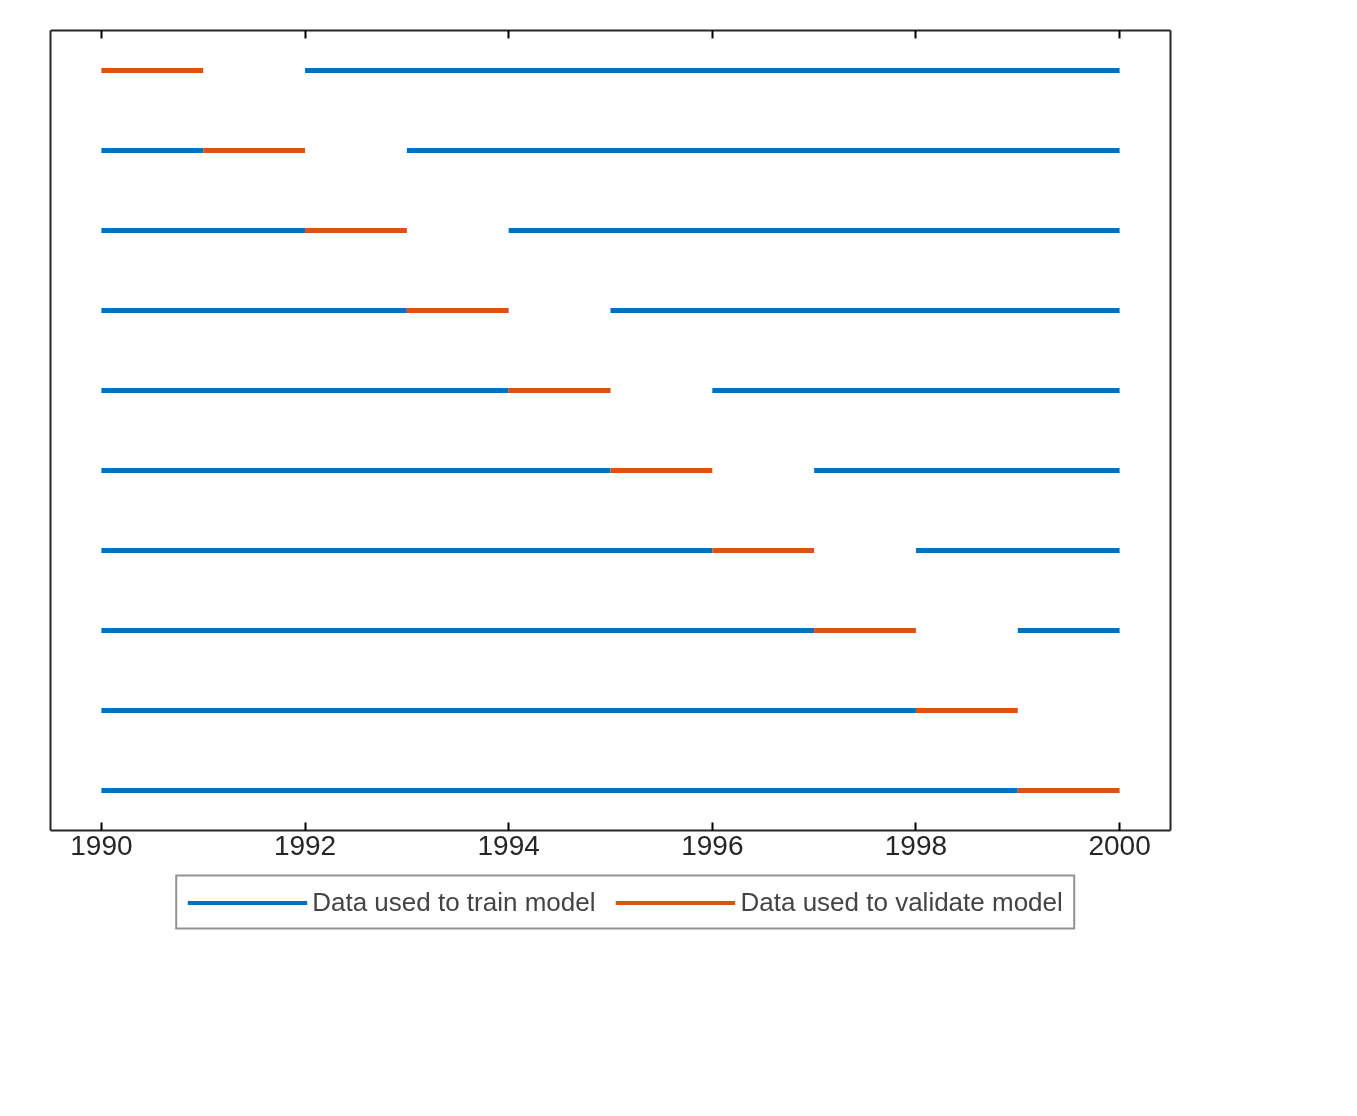 This screenshot has height=1116, width=1357. Describe the element at coordinates (916, 845) in the screenshot. I see `x-tick-label: 1998` at that location.